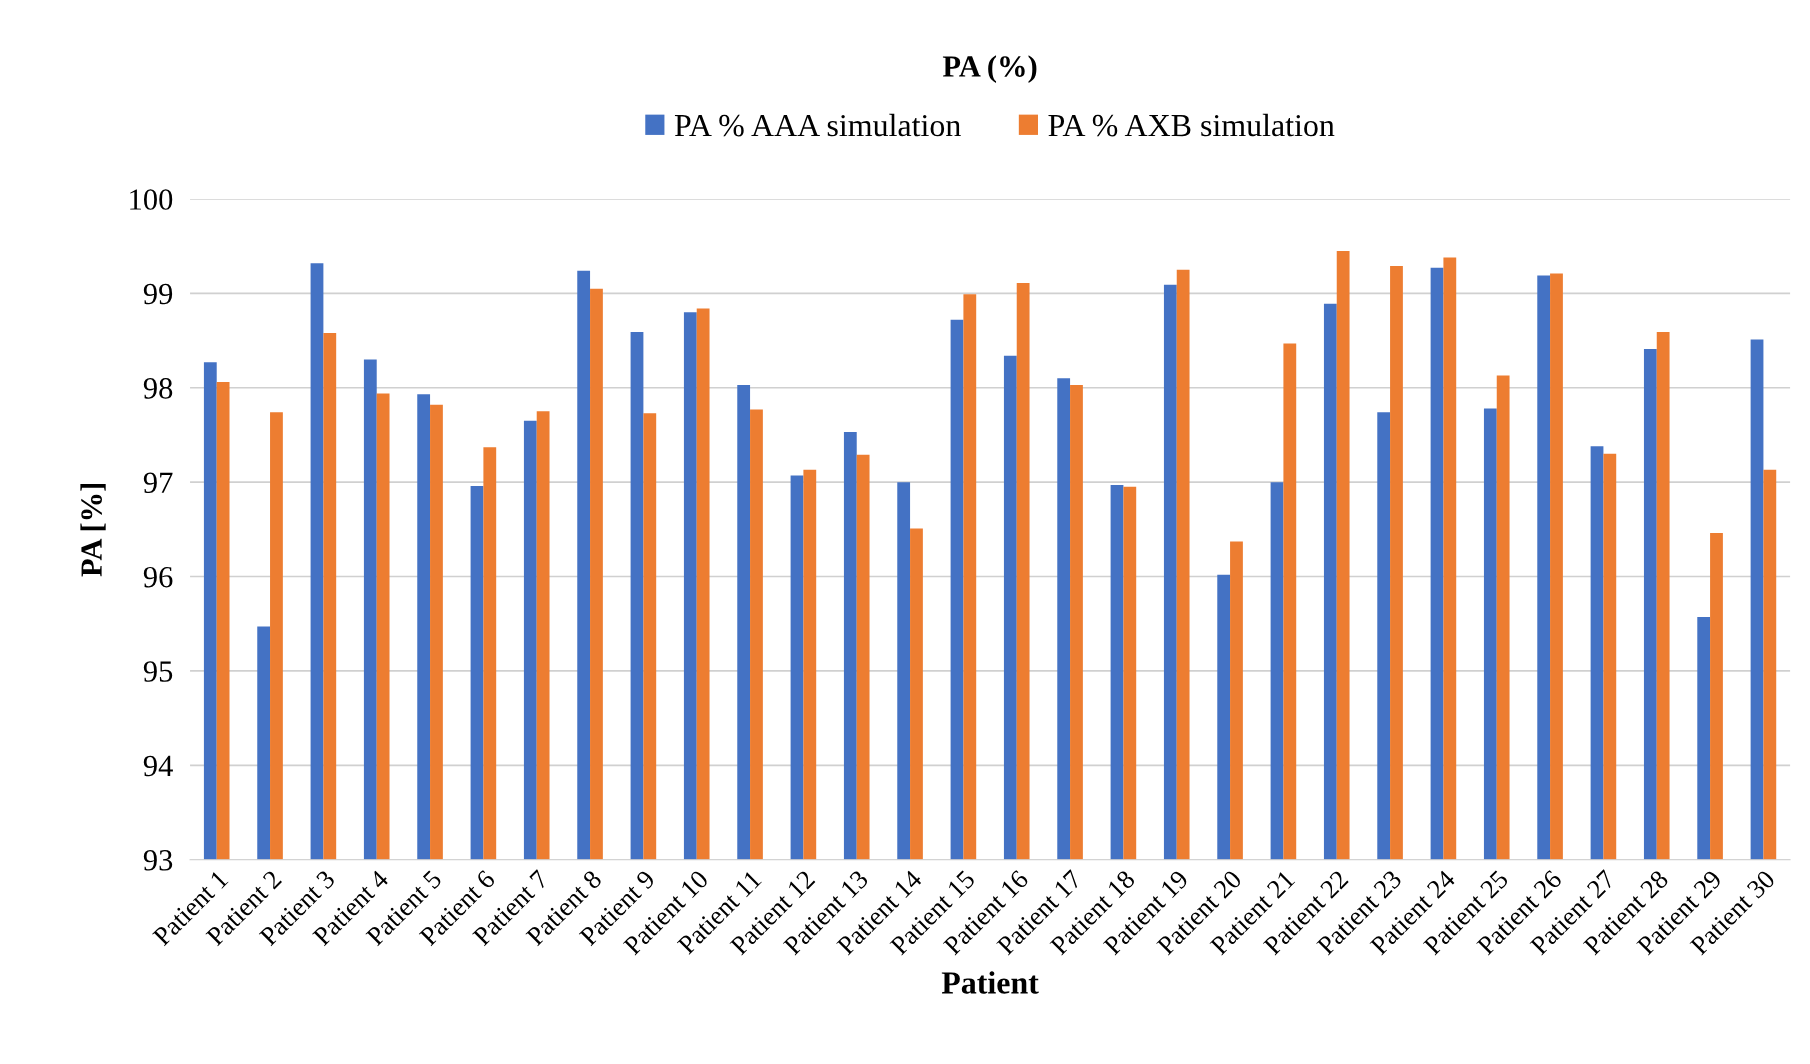 The width and height of the screenshot is (1810, 1064). Describe the element at coordinates (158, 860) in the screenshot. I see `y-tick-label: 93` at that location.